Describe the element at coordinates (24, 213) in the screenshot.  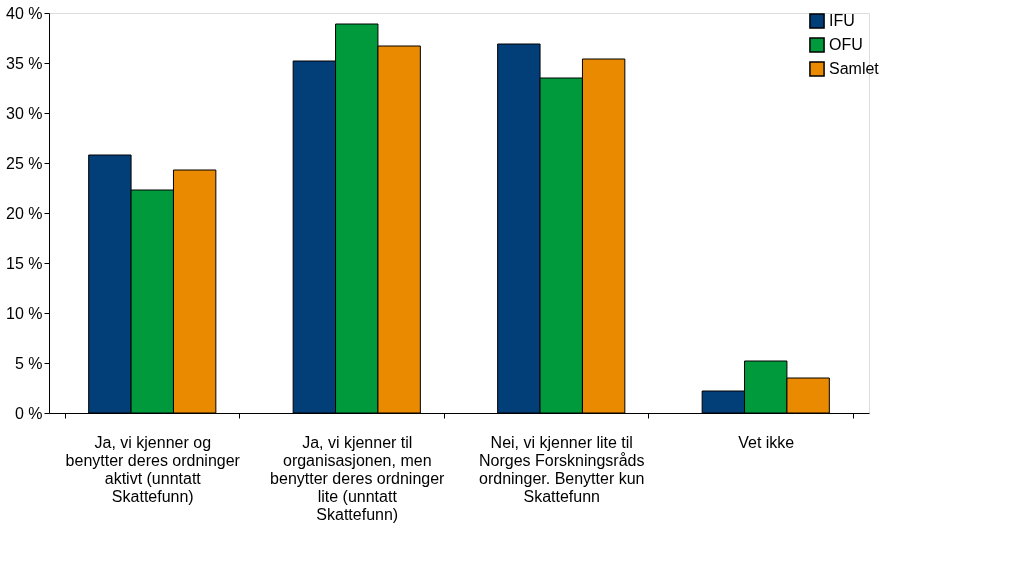
I see `y-tick-label: 20 %` at that location.